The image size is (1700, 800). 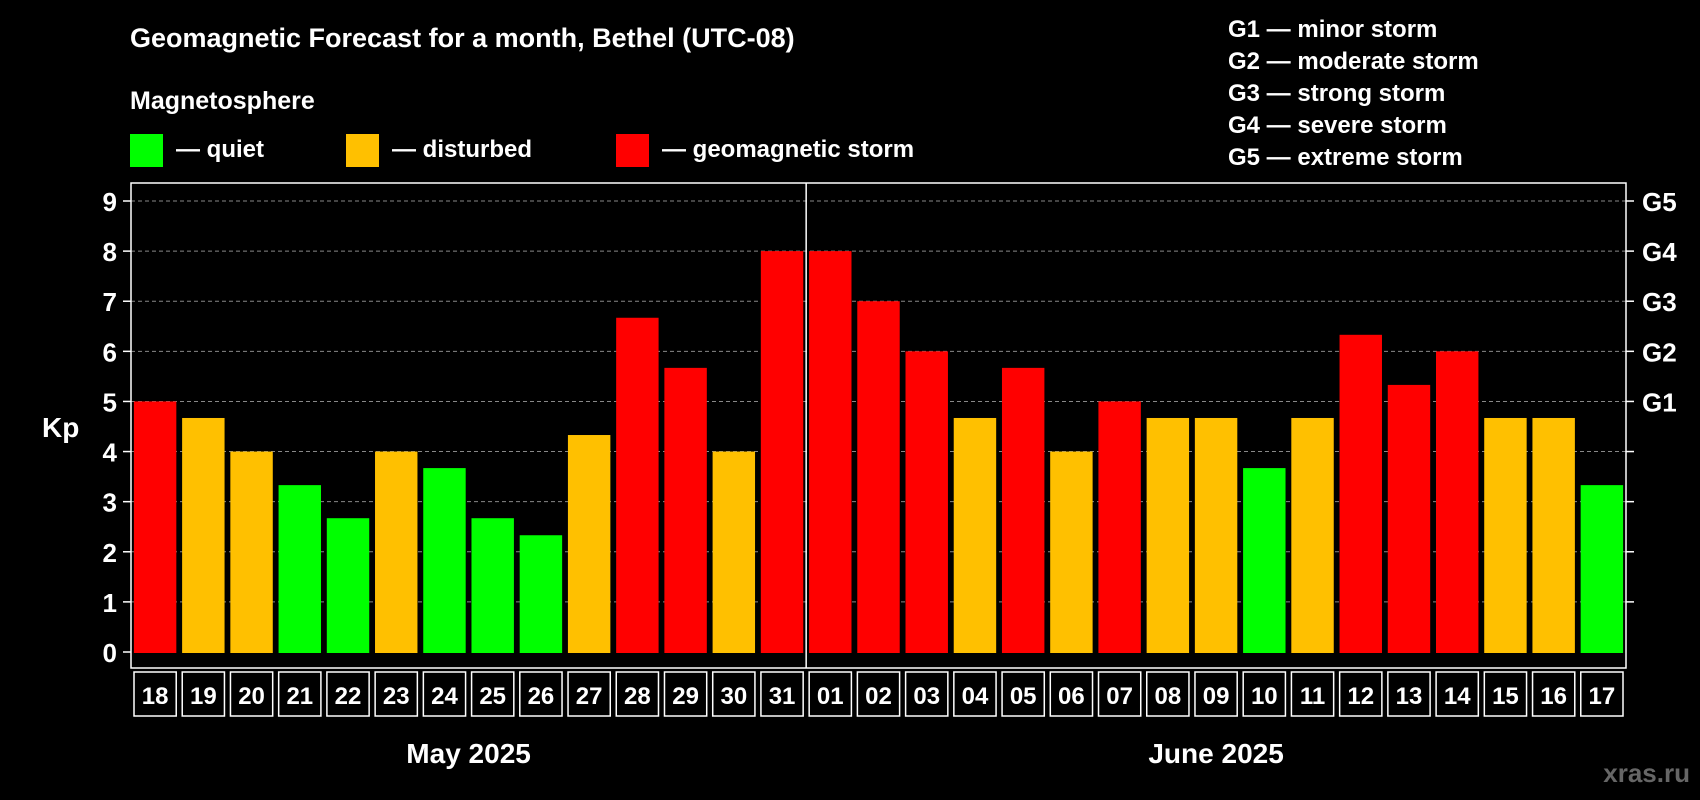 I want to click on legend-heading: Magnetosphere, so click(x=222, y=101).